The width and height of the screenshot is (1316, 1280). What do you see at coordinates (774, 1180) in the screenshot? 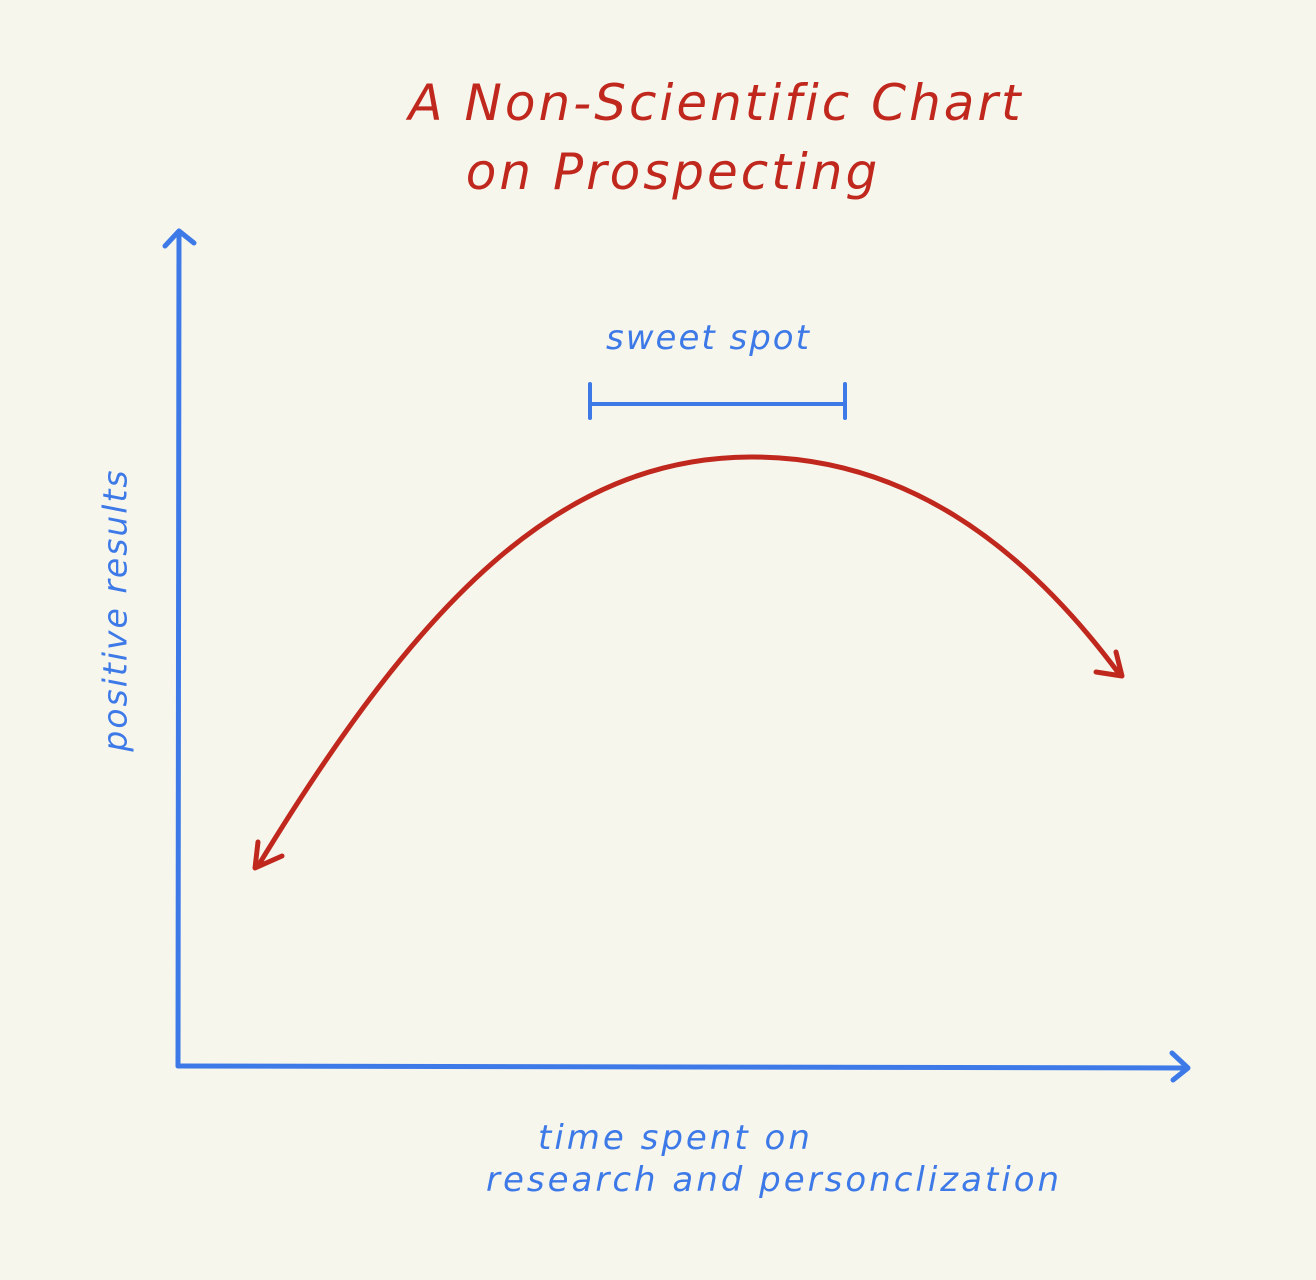
I see `x-axis-label-line2: research and personclization` at bounding box center [774, 1180].